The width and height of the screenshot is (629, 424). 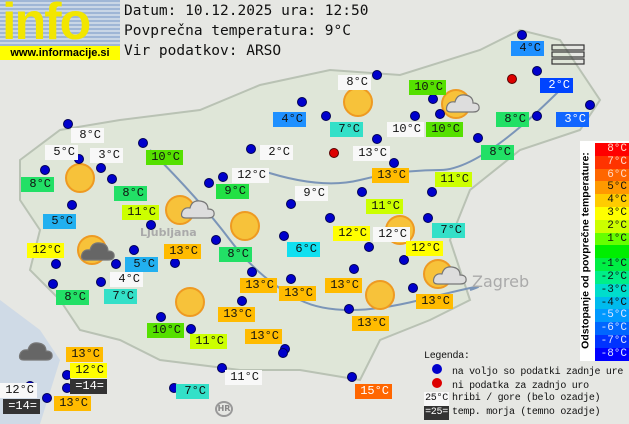 What do you see at coordinates (224, 409) in the screenshot?
I see `croatia-badge: HR` at bounding box center [224, 409].